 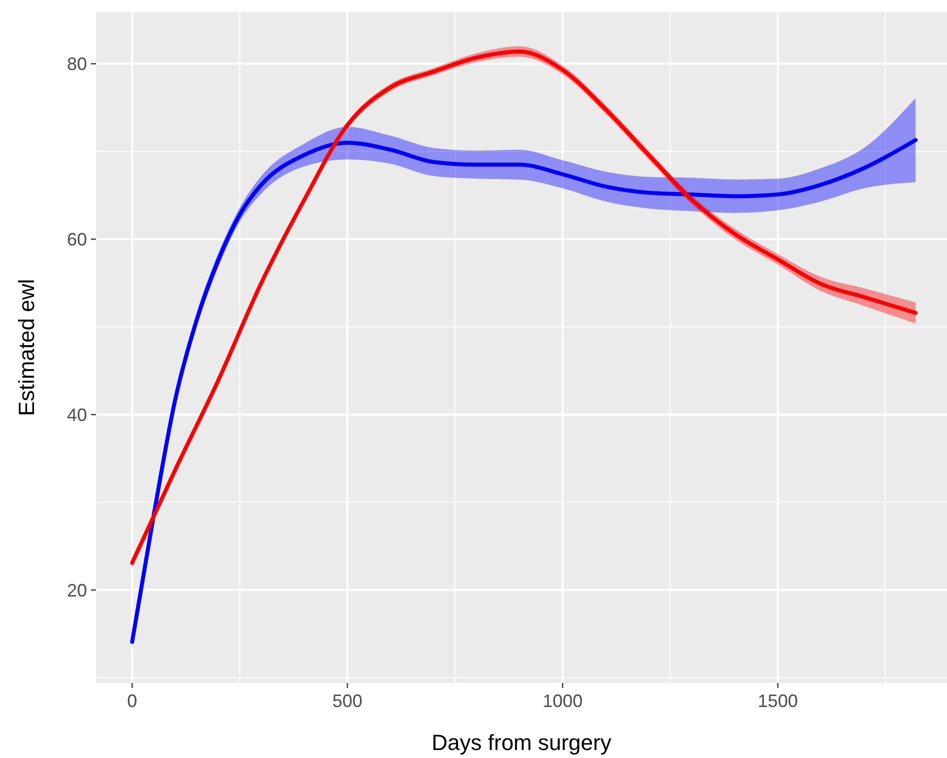 I want to click on x-axis-title: Days from surgery, so click(x=522, y=742).